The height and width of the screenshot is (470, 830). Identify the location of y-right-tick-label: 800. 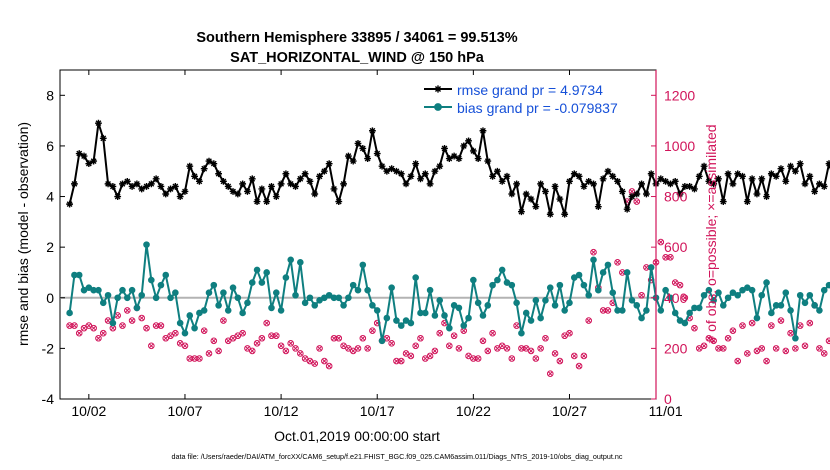
(676, 197).